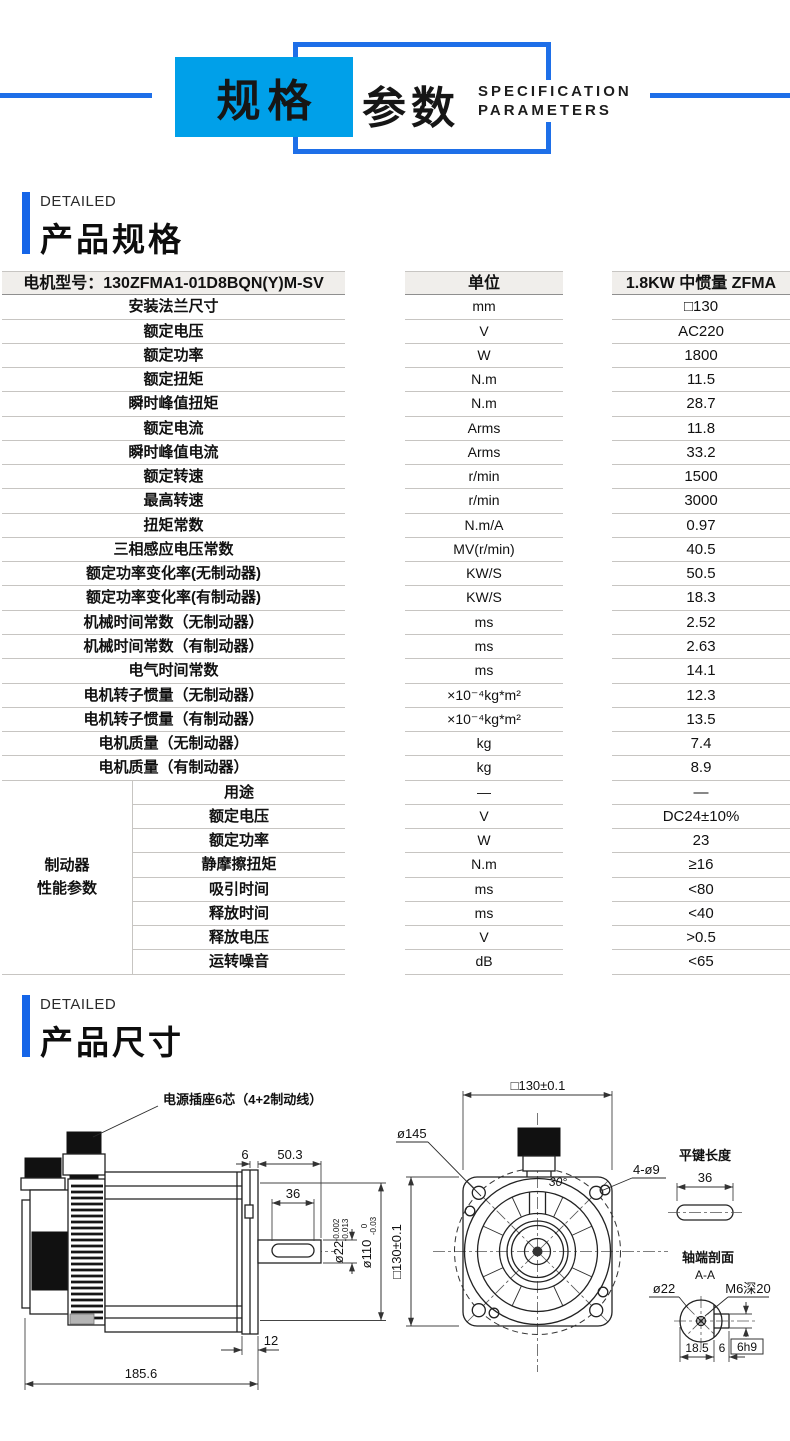 This screenshot has width=790, height=1441. I want to click on flange-square, so click(537, 1251).